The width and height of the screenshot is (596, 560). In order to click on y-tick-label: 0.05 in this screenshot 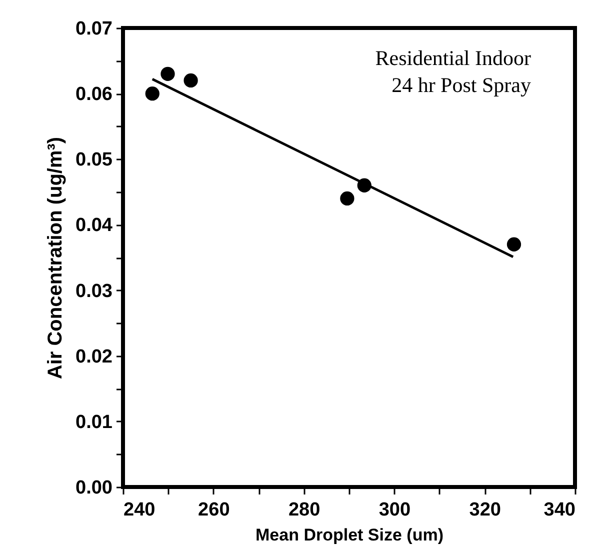, I will do `click(94, 160)`.